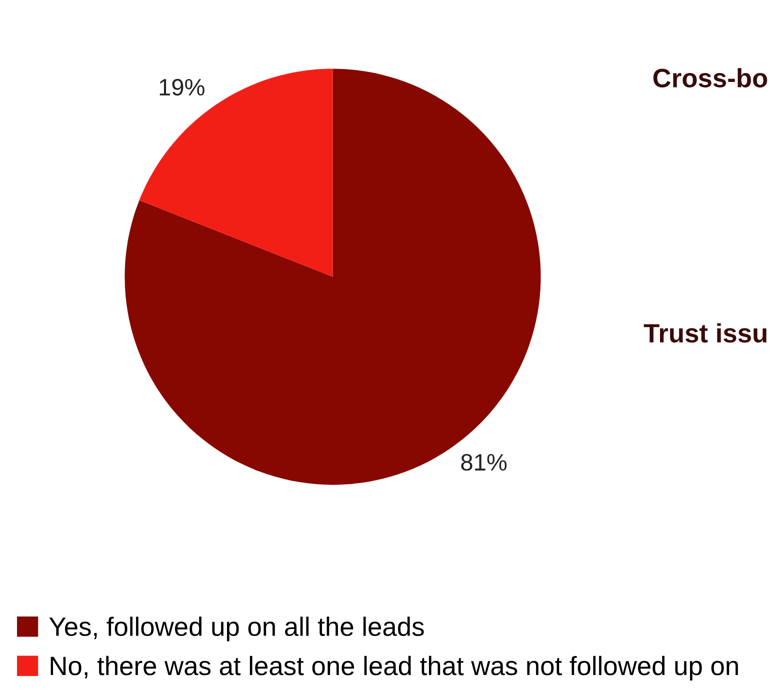 This screenshot has height=699, width=772. I want to click on text: Trust issu, so click(705, 333).